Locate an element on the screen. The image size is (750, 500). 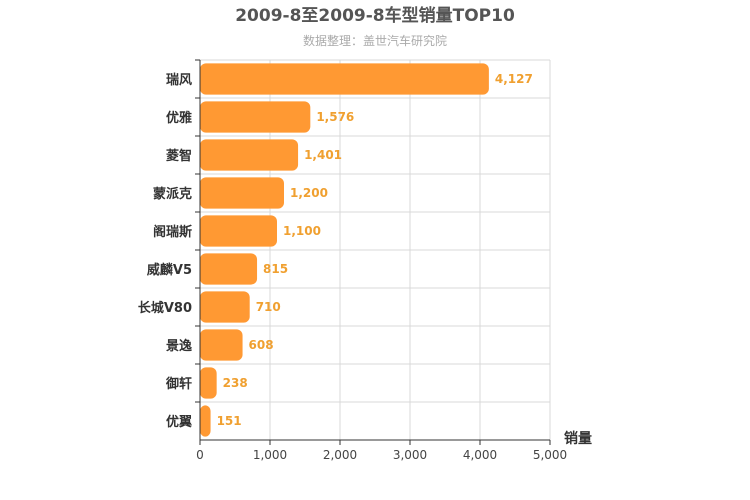
x-tick-label: 3,000 is located at coordinates (410, 455).